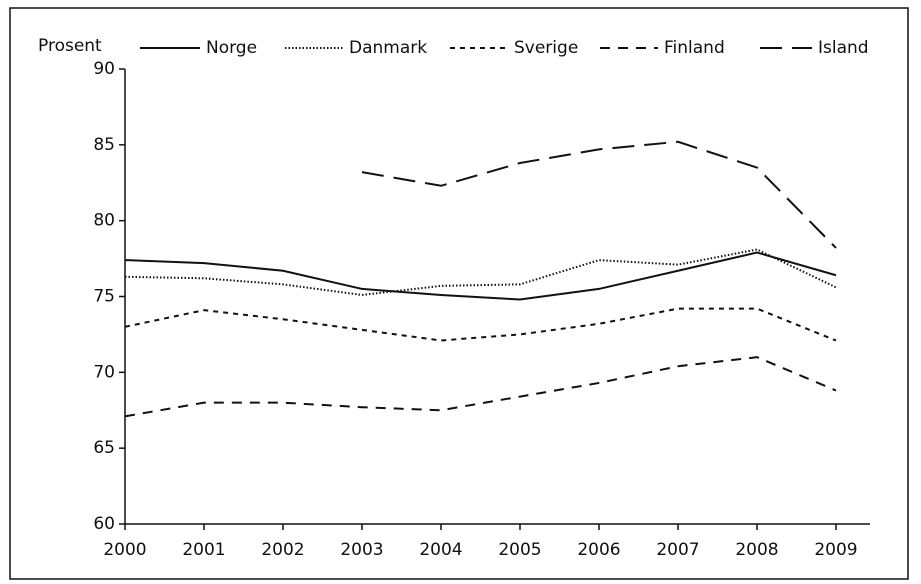 The height and width of the screenshot is (584, 921). What do you see at coordinates (70, 46) in the screenshot?
I see `y-axis-label: Prosent` at bounding box center [70, 46].